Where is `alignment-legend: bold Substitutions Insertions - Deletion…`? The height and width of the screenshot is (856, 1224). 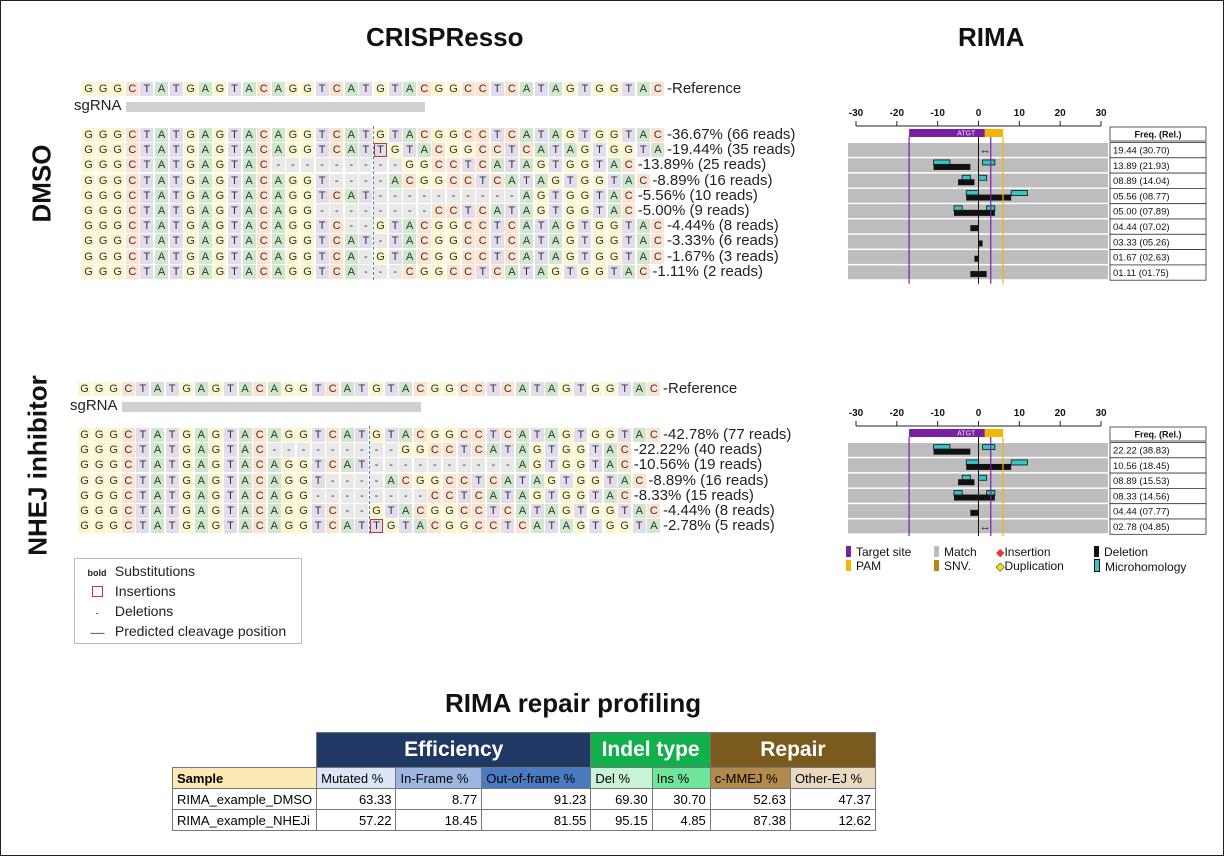
alignment-legend: bold Substitutions Insertions - Deletion… is located at coordinates (188, 601).